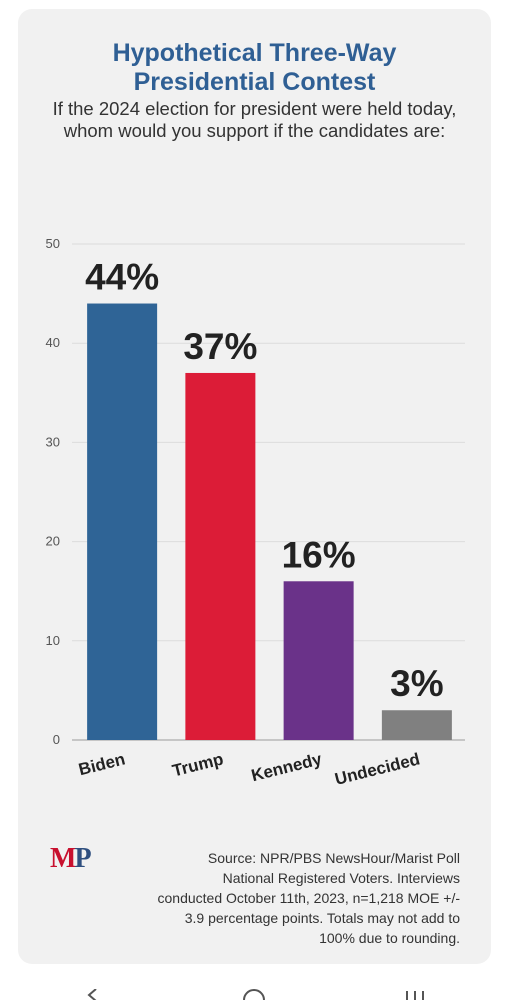 This screenshot has height=1000, width=528. I want to click on y-tick-label: 10, so click(53, 640).